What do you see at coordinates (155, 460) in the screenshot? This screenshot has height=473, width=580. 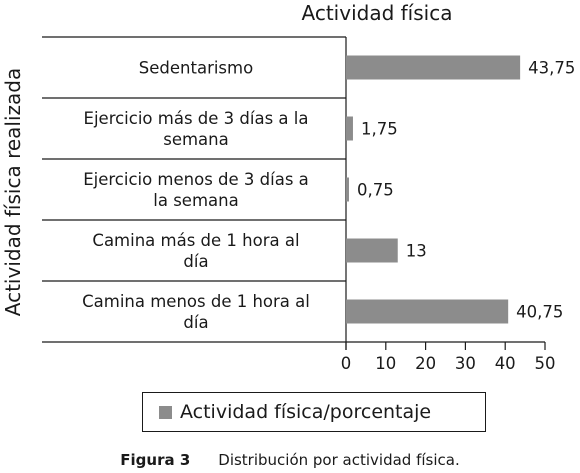 I see `caption-label: Figura 3` at bounding box center [155, 460].